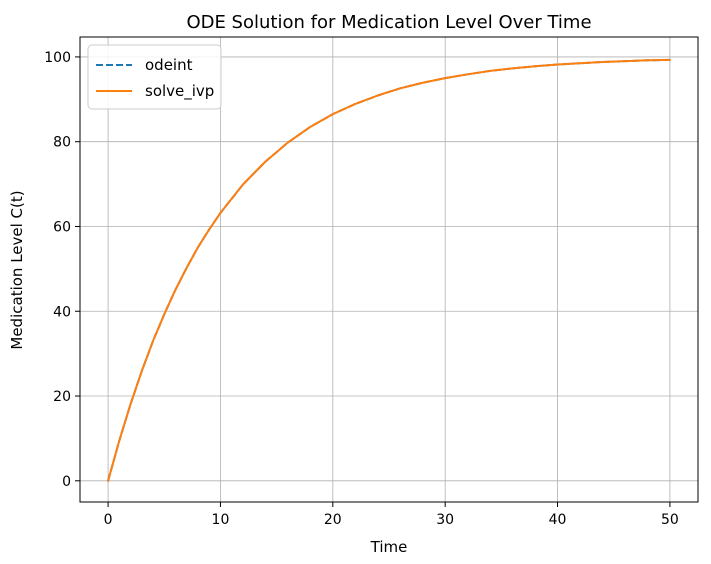 This screenshot has height=564, width=711. I want to click on y-tick-label: 80, so click(62, 143).